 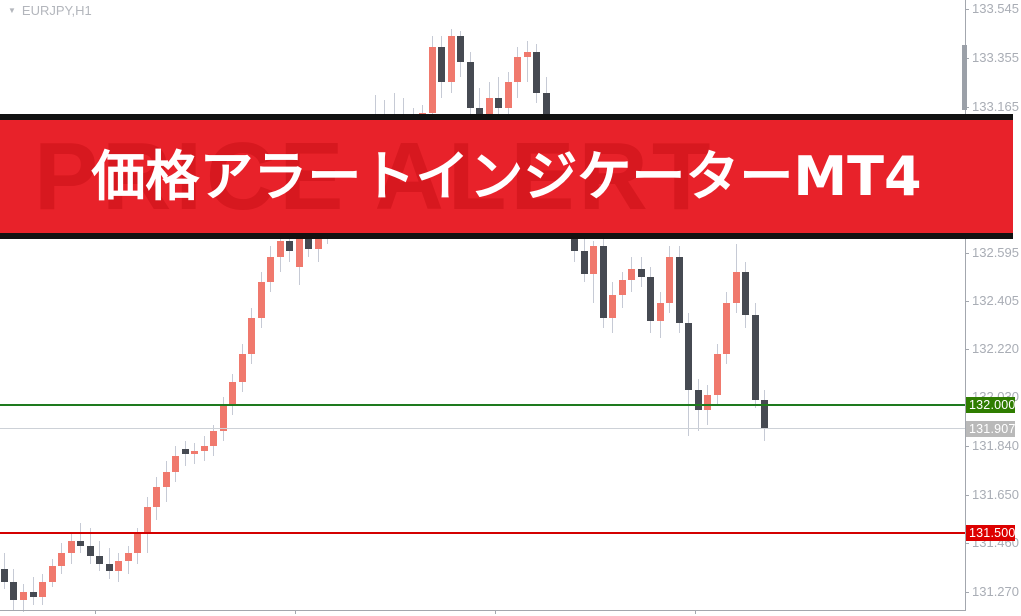 What do you see at coordinates (995, 348) in the screenshot?
I see `price-tick-label: 132.220` at bounding box center [995, 348].